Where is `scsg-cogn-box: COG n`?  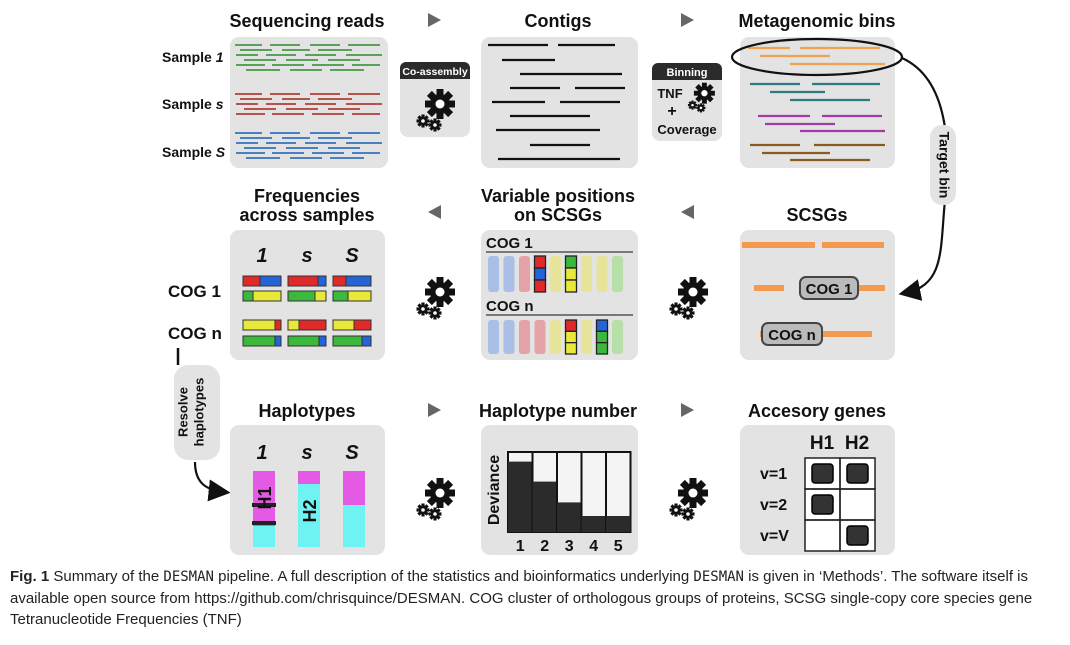
scsg-cogn-box: COG n is located at coordinates (792, 334).